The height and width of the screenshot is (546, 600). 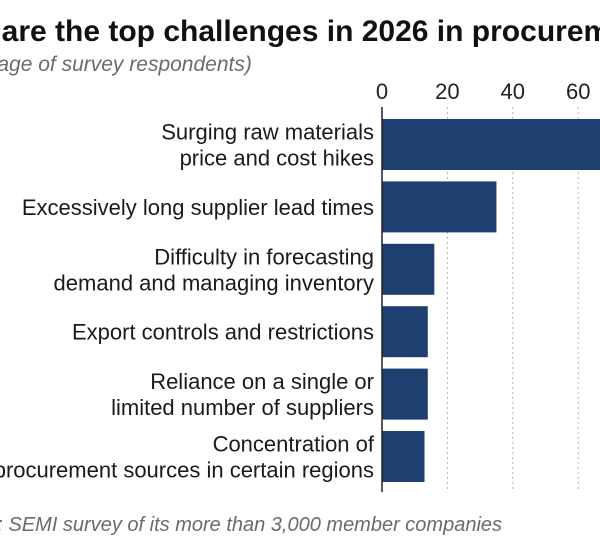 I want to click on category-label: procurement sources in certain regions, so click(x=187, y=470).